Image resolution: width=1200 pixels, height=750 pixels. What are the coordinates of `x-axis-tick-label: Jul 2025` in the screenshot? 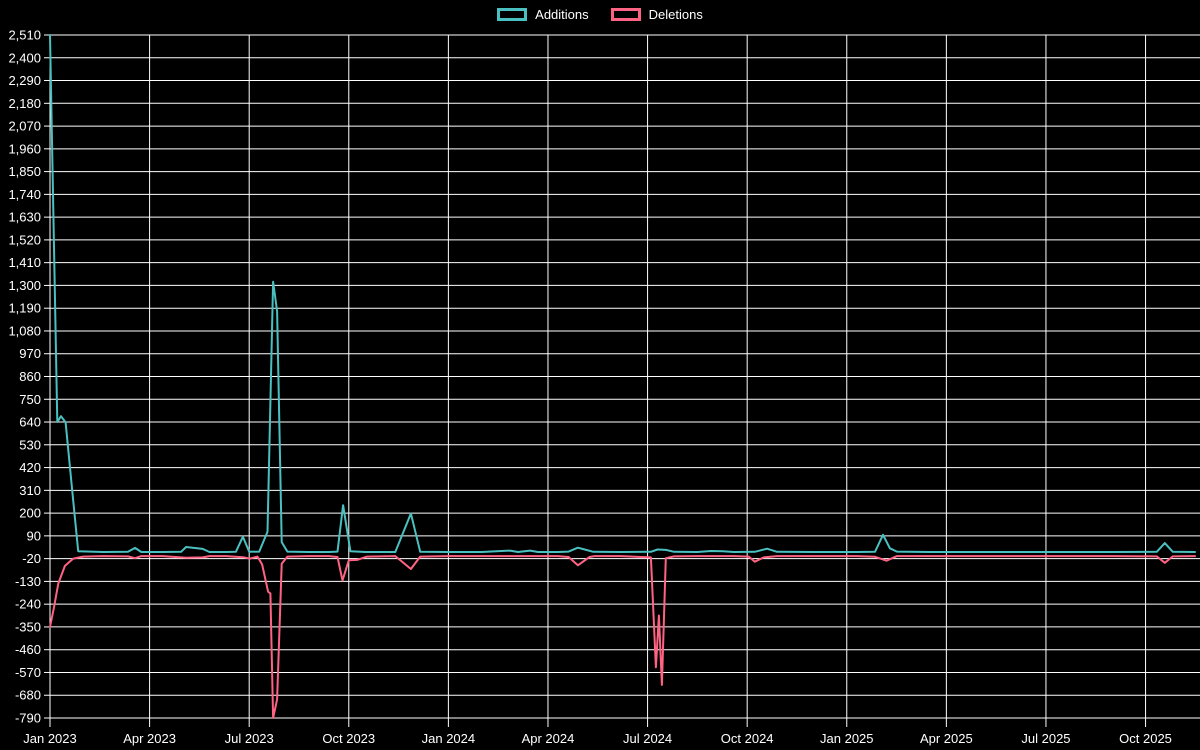 It's located at (1045, 738).